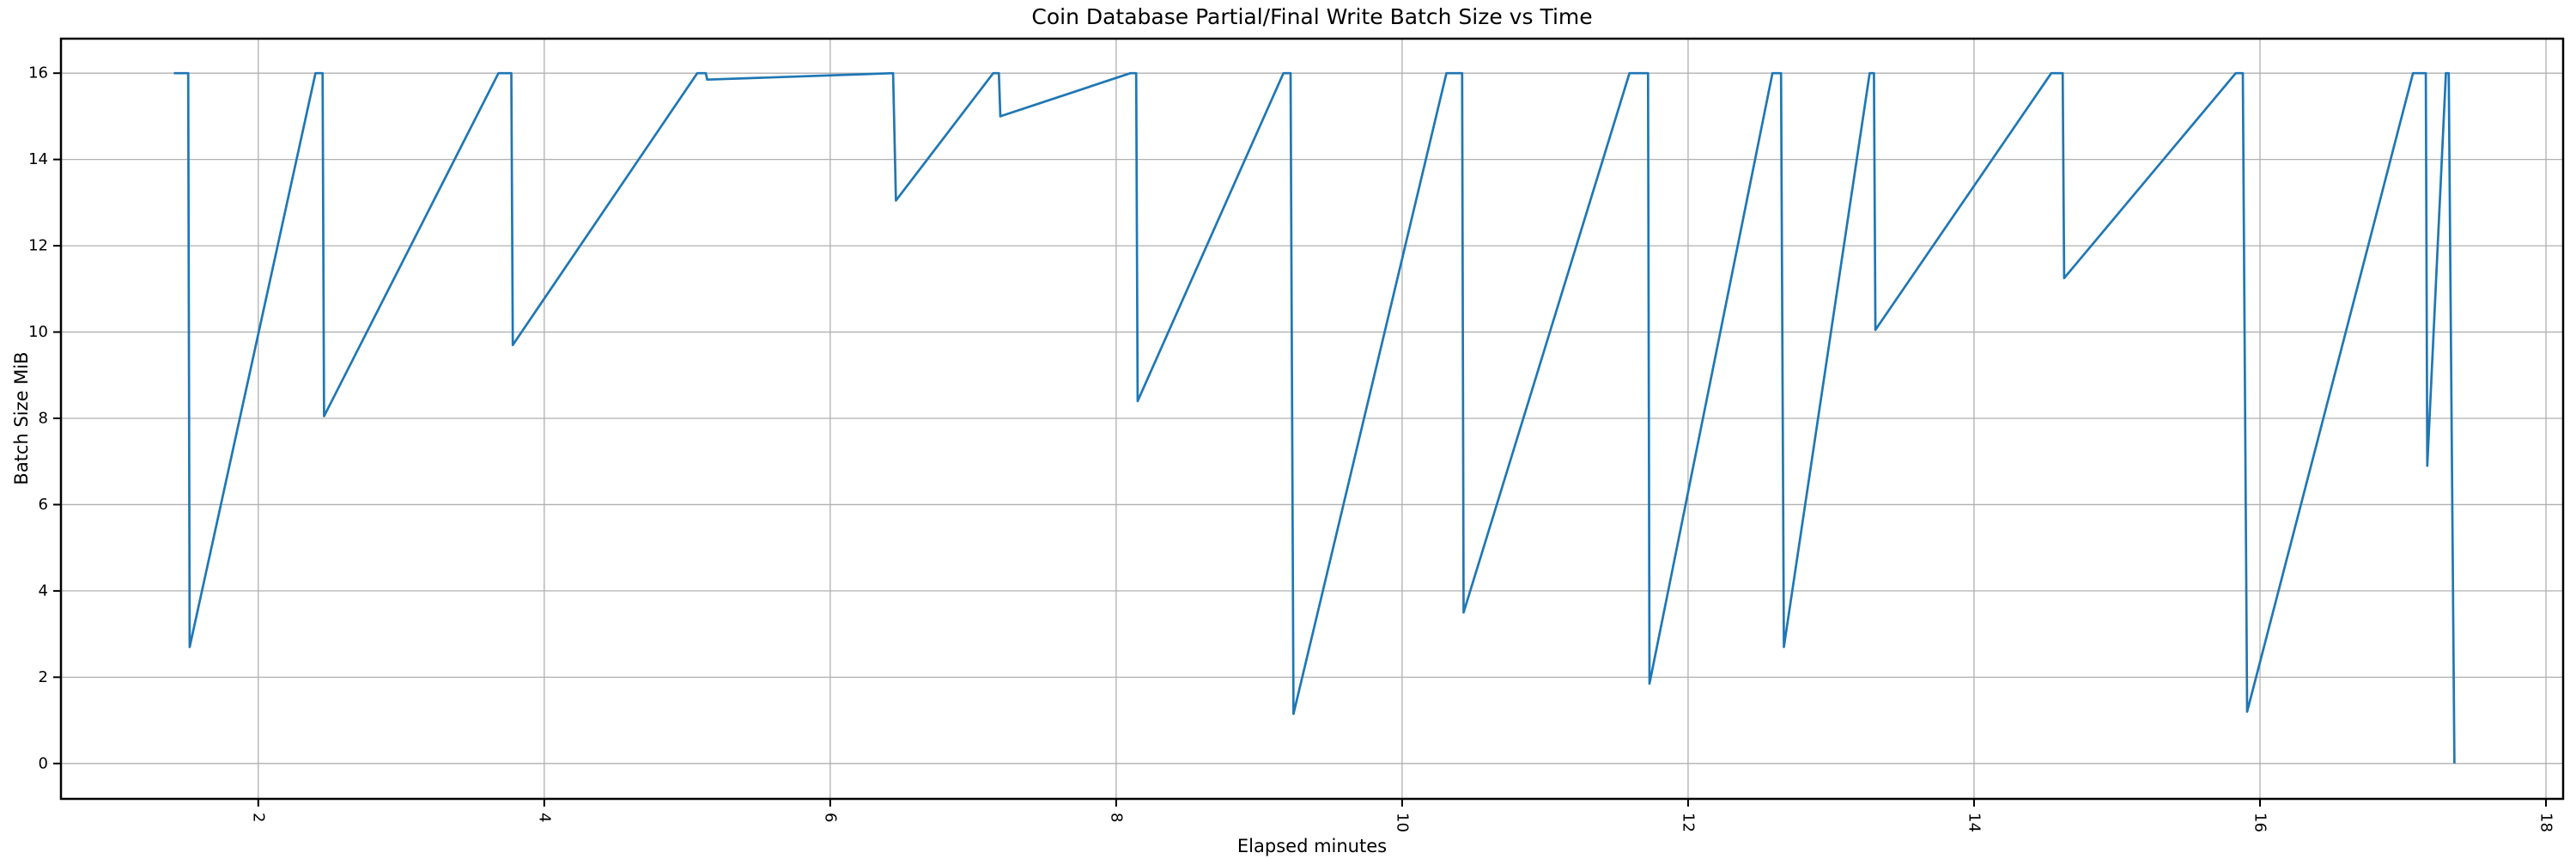 The width and height of the screenshot is (2576, 859). Describe the element at coordinates (21, 417) in the screenshot. I see `y-axis-label: Batch Size MiB` at that location.